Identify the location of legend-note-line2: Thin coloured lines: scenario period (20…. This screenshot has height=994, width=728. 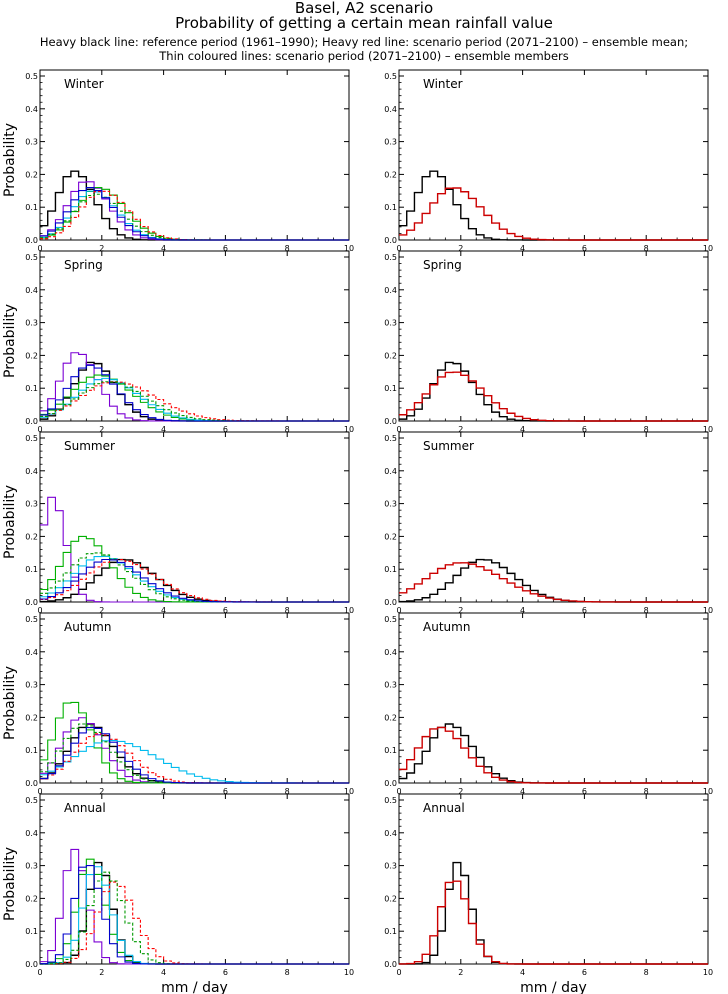
(364, 56).